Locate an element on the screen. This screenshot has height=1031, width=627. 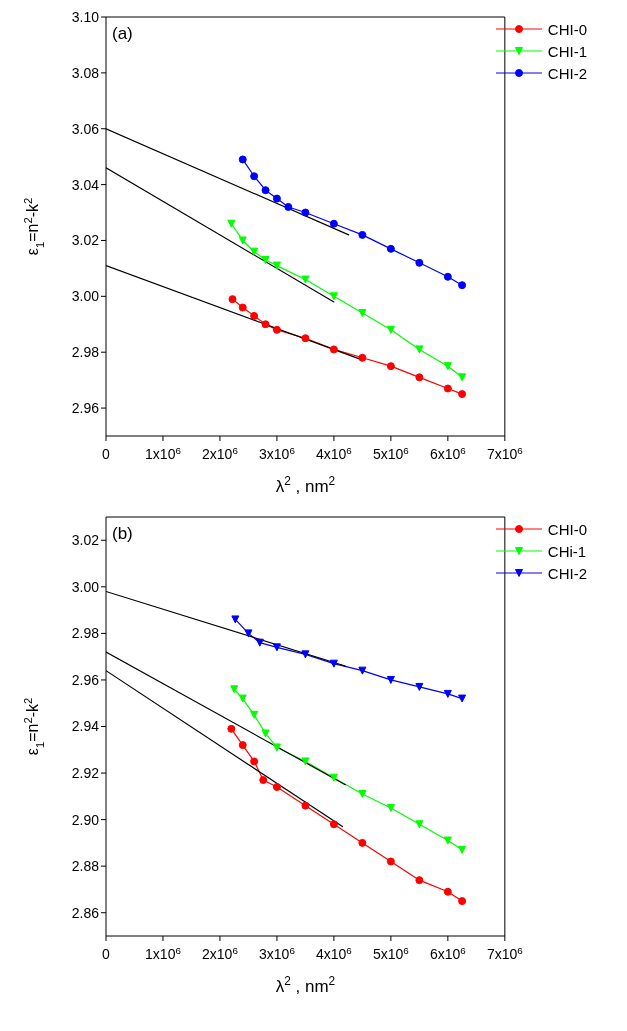
legend-label: CHI-1 is located at coordinates (567, 51).